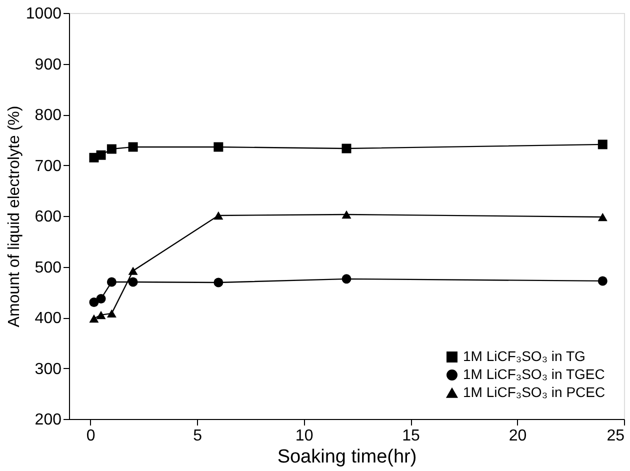 The image size is (630, 471). What do you see at coordinates (48, 420) in the screenshot?
I see `y-tick-label: 200` at bounding box center [48, 420].